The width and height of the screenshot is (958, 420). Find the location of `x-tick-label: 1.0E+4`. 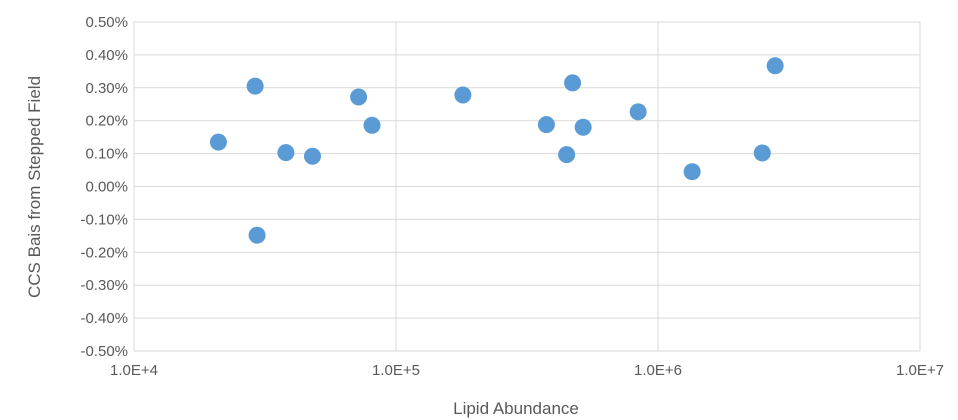

x-tick-label: 1.0E+4 is located at coordinates (134, 370).